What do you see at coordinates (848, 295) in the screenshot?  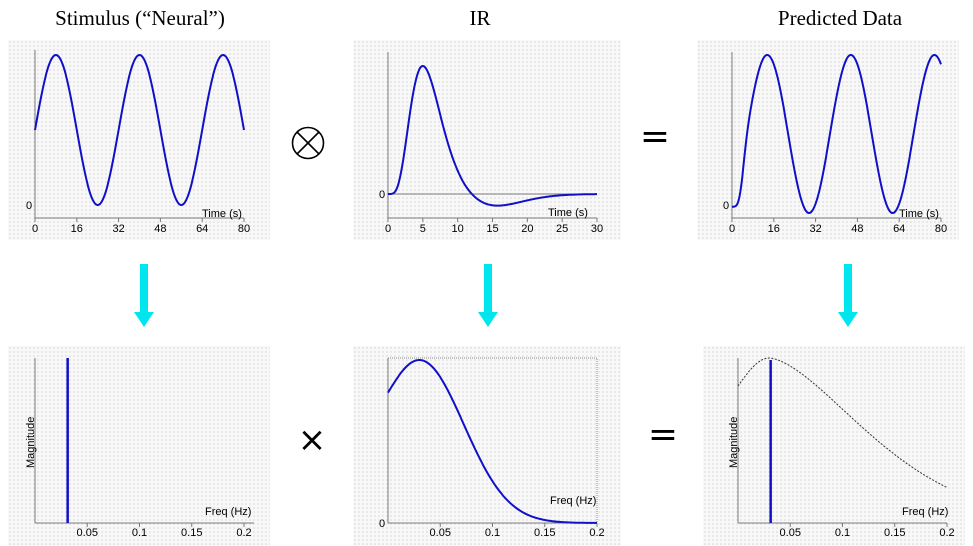 I see `down-arrow-predicted-icon` at bounding box center [848, 295].